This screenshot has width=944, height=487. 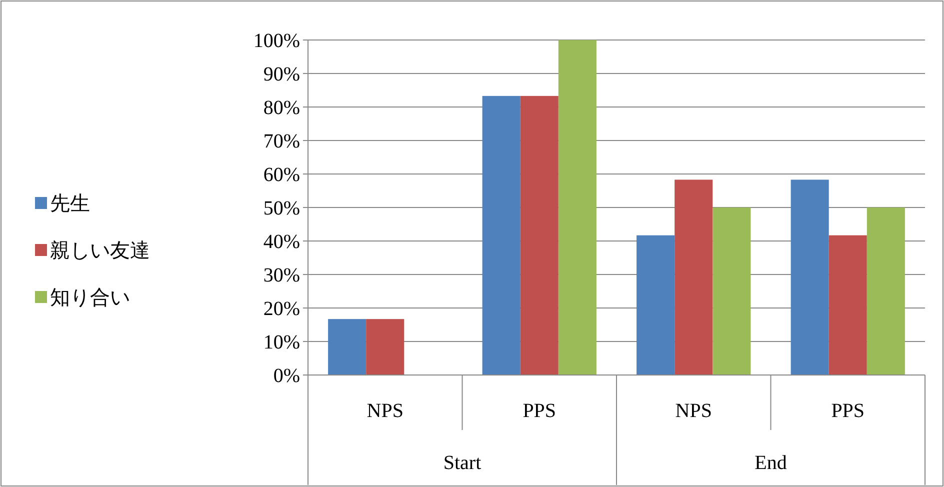 I want to click on y-tick-label: 0%, so click(x=286, y=376).